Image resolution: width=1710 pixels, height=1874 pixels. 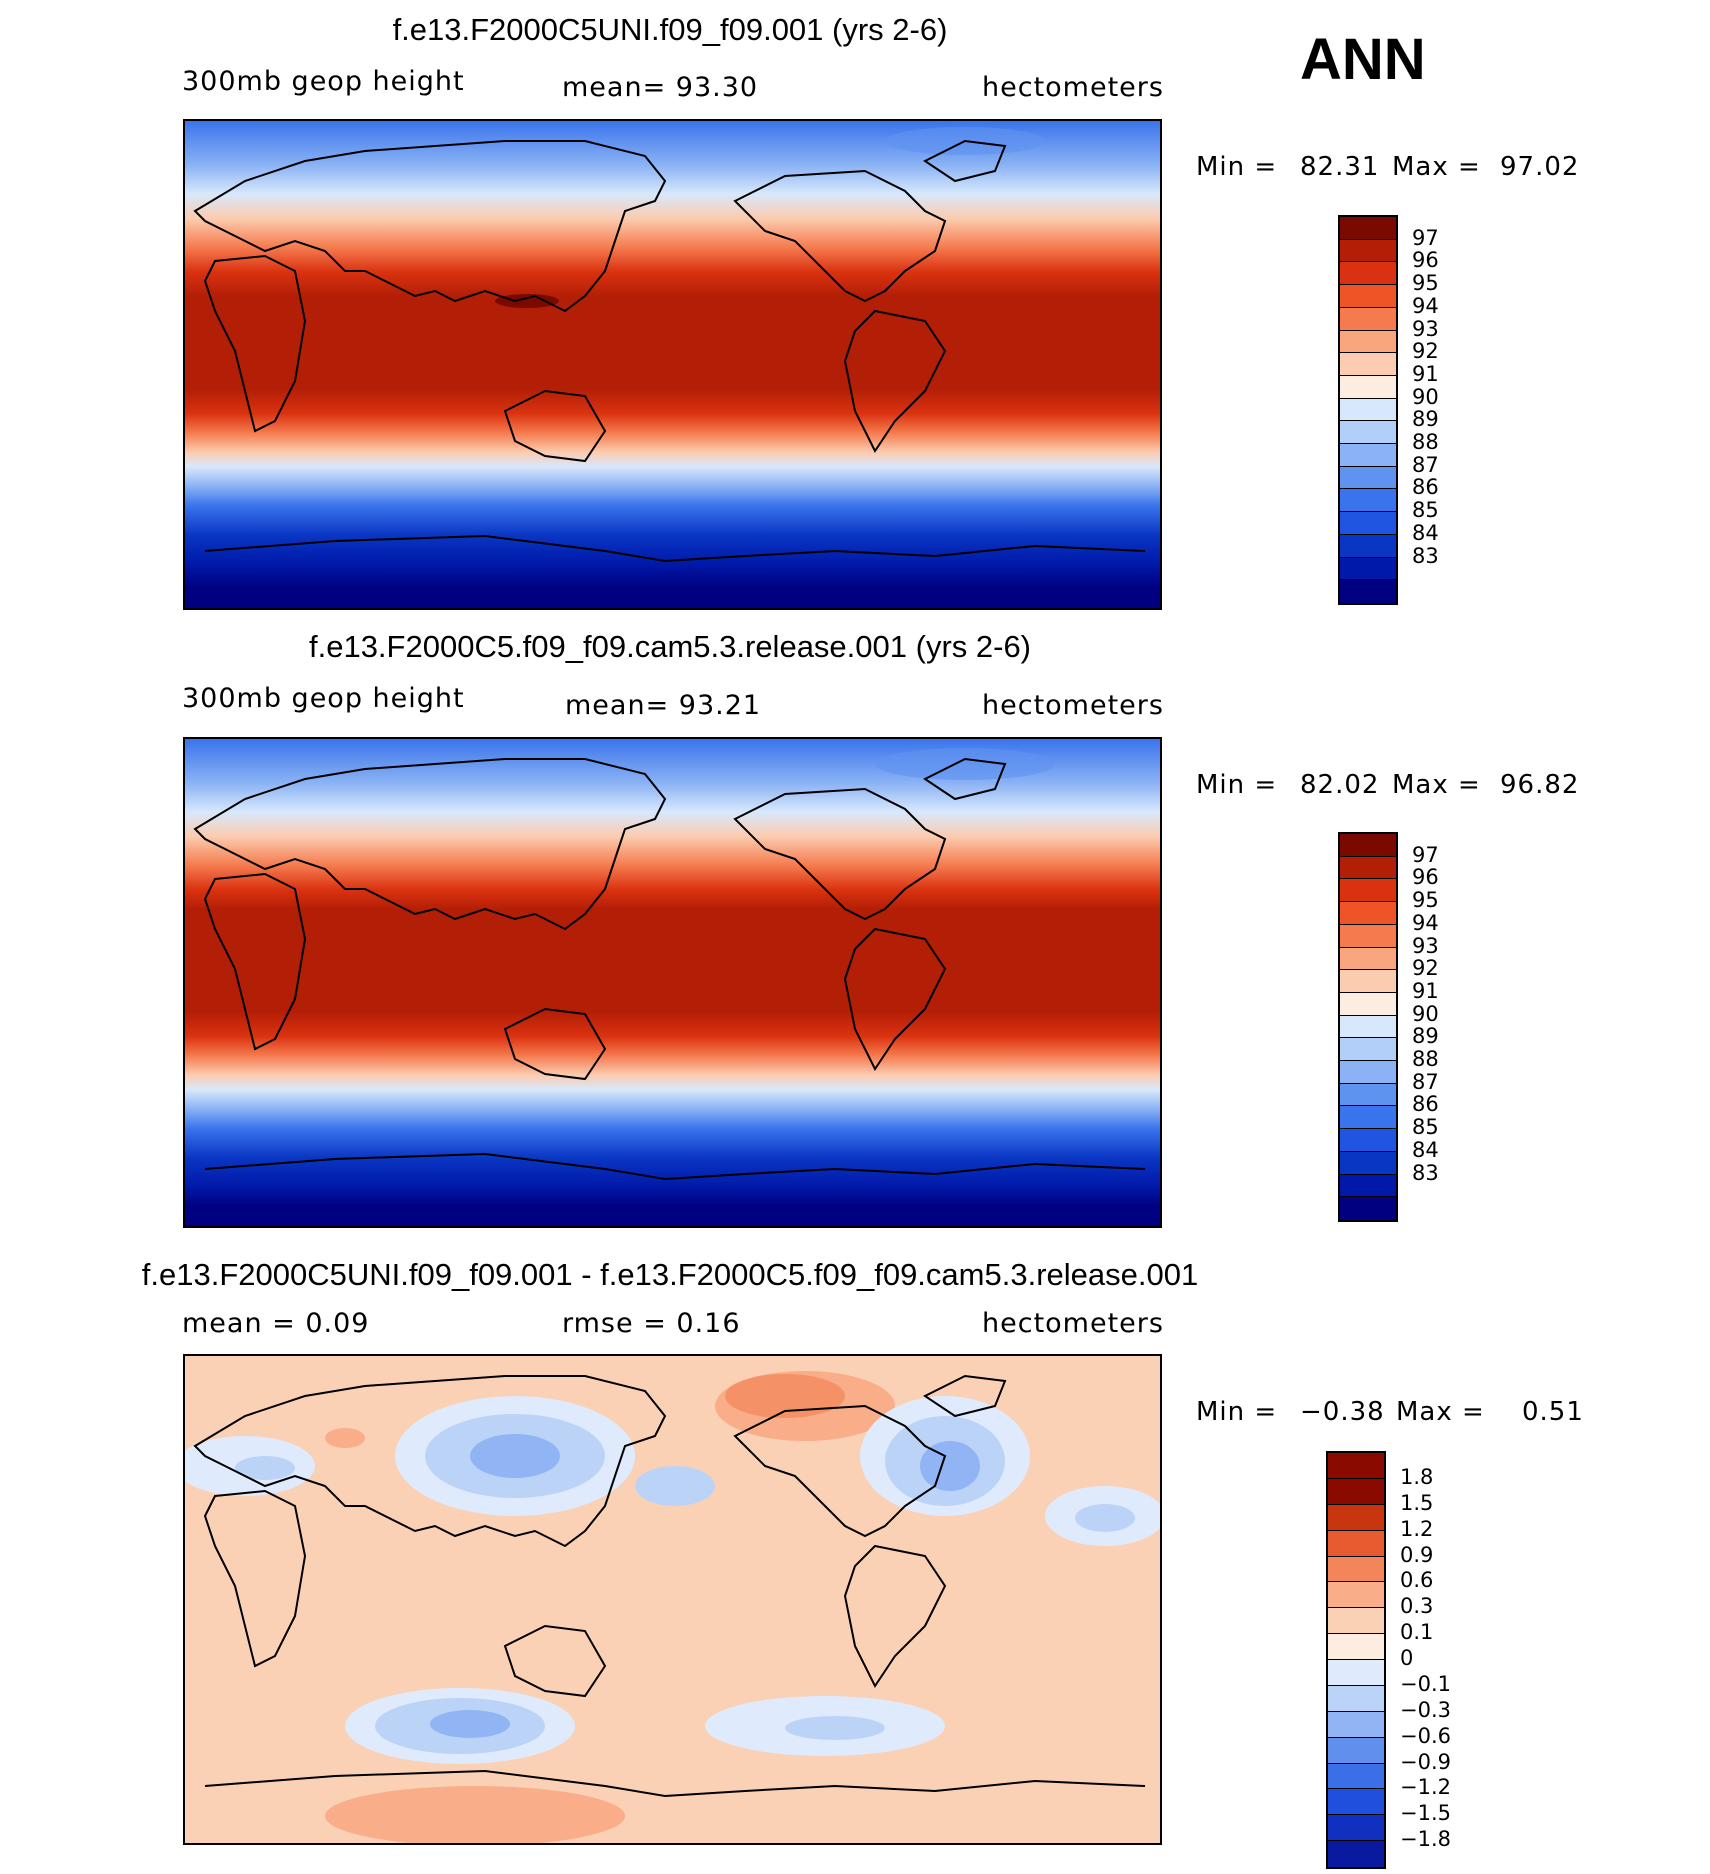 What do you see at coordinates (1425, 877) in the screenshot?
I see `panel-2-colorbar-label: 96` at bounding box center [1425, 877].